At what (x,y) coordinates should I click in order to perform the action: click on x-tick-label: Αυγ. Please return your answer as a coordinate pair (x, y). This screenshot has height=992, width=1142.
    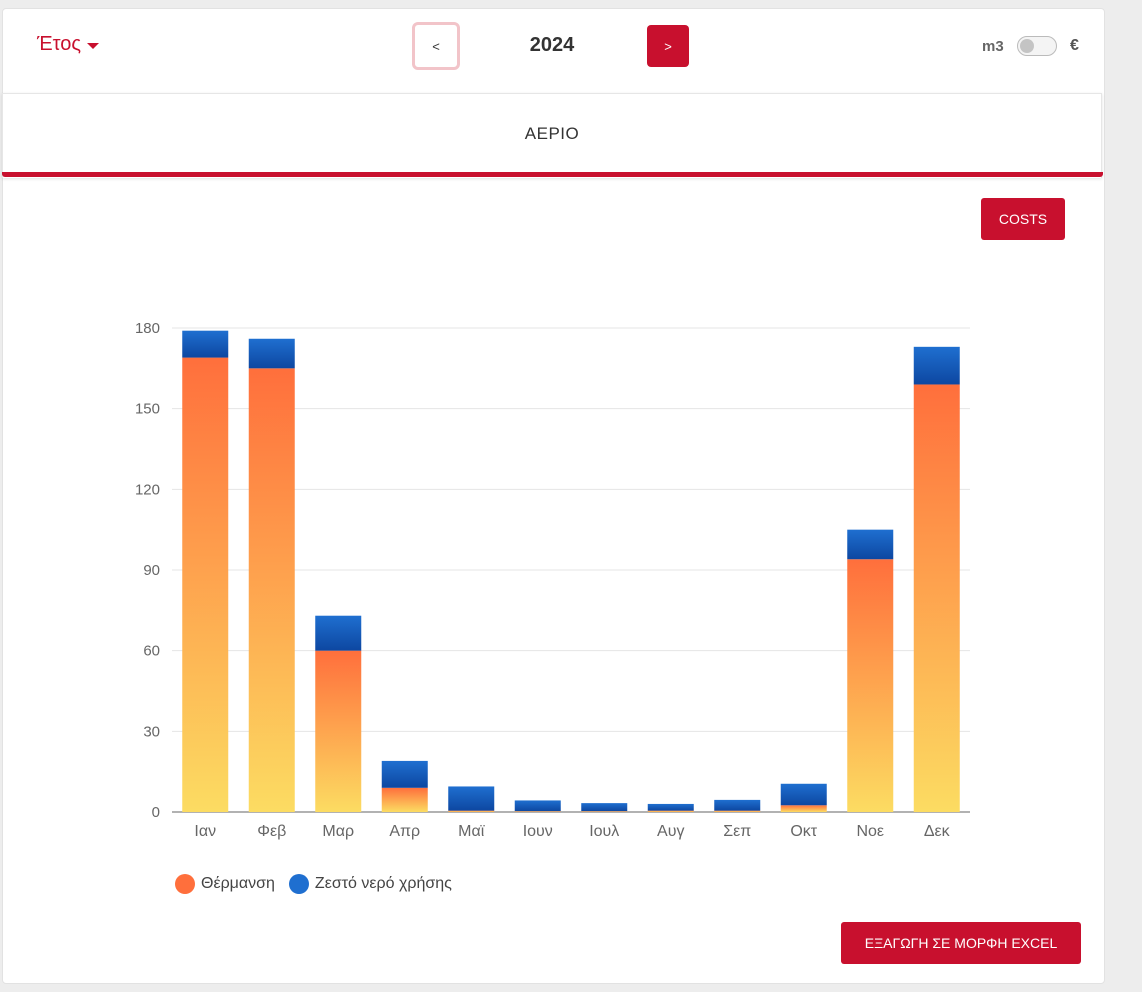
    Looking at the image, I should click on (670, 831).